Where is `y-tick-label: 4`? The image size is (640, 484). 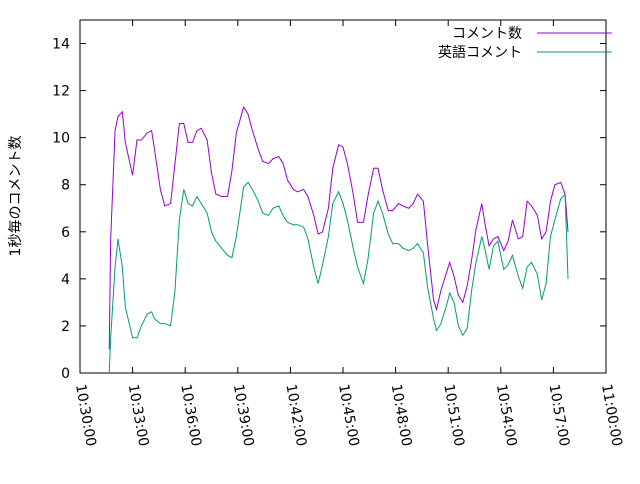
y-tick-label: 4 is located at coordinates (65, 280).